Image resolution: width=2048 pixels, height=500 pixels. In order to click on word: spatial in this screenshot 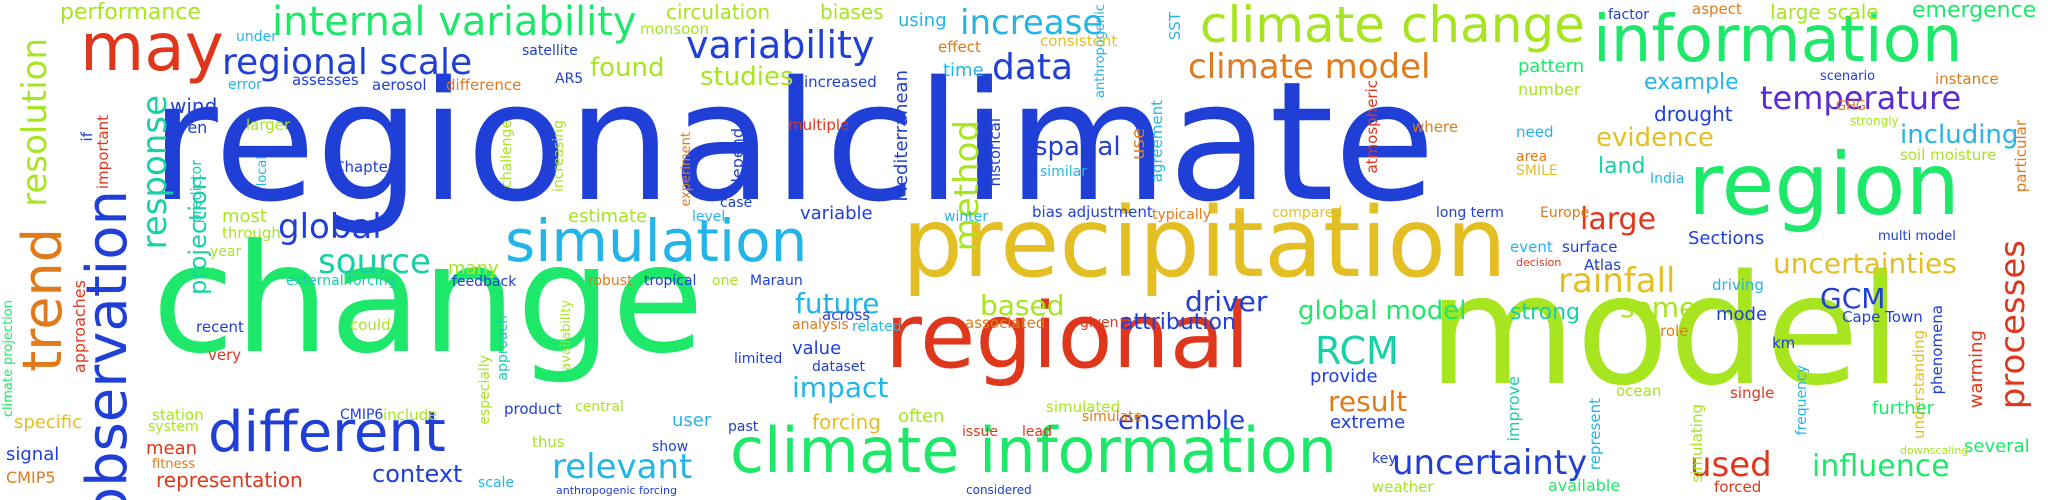, I will do `click(1077, 147)`.